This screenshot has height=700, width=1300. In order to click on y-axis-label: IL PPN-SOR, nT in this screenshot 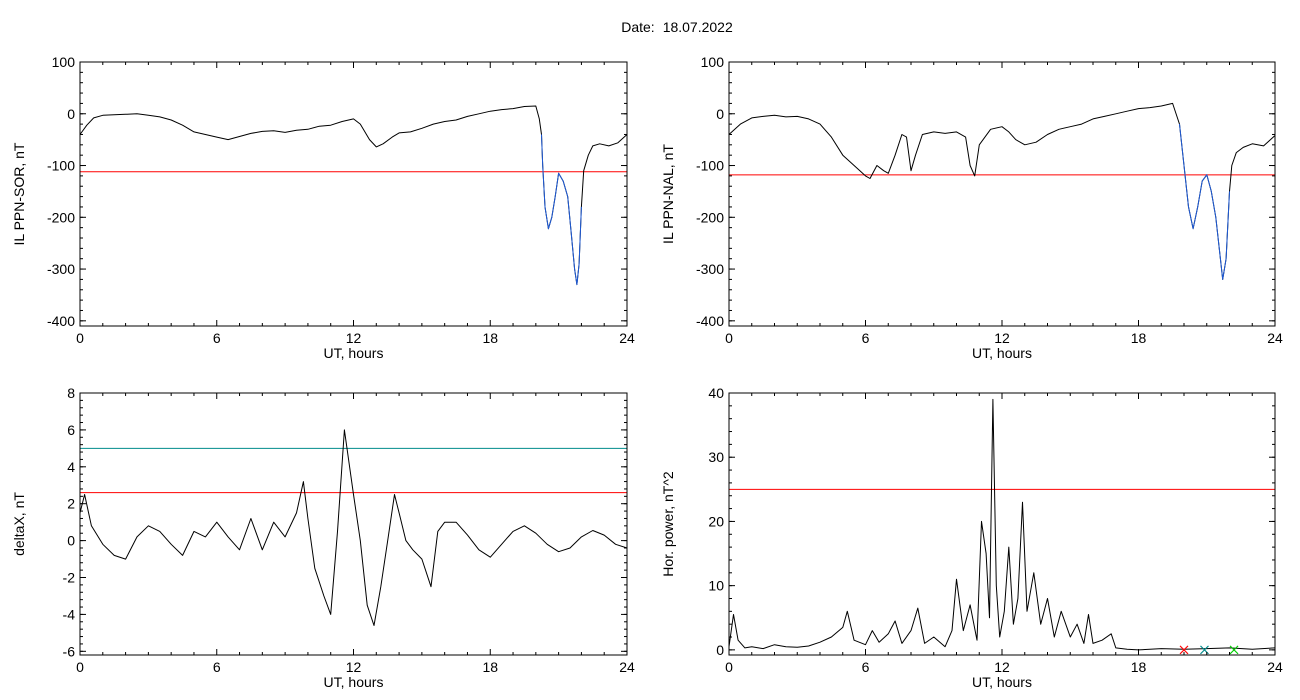, I will do `click(19, 193)`.